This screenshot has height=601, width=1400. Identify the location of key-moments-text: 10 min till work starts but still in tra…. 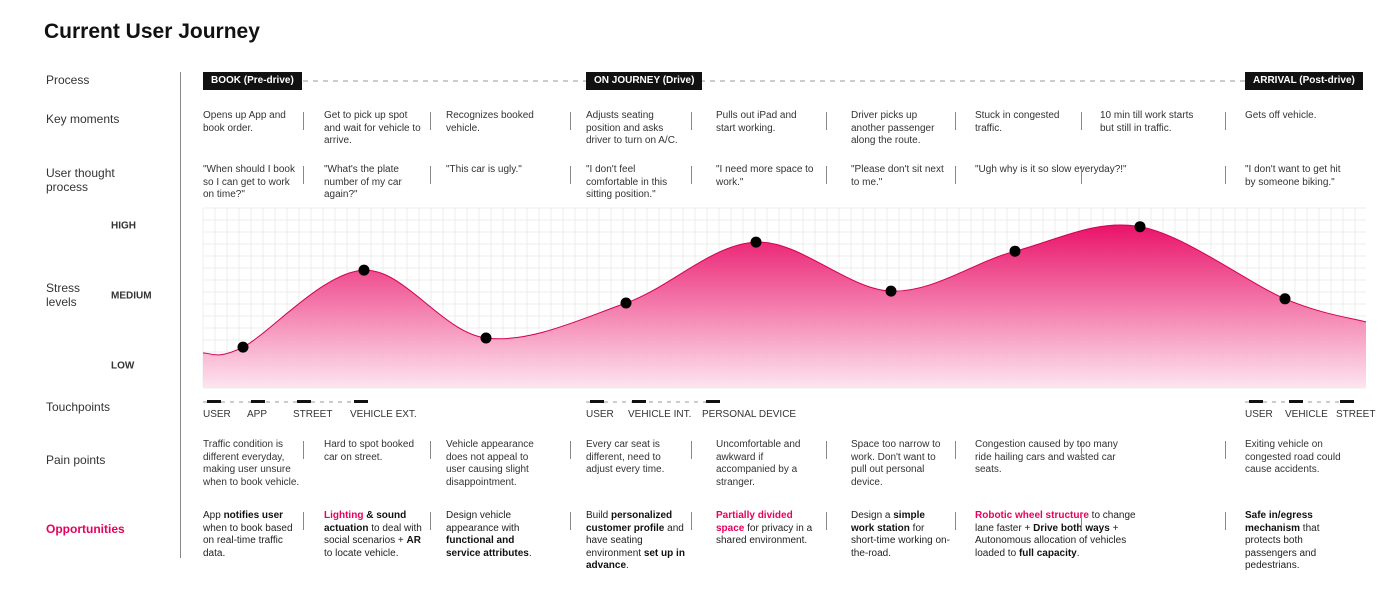
(1147, 122).